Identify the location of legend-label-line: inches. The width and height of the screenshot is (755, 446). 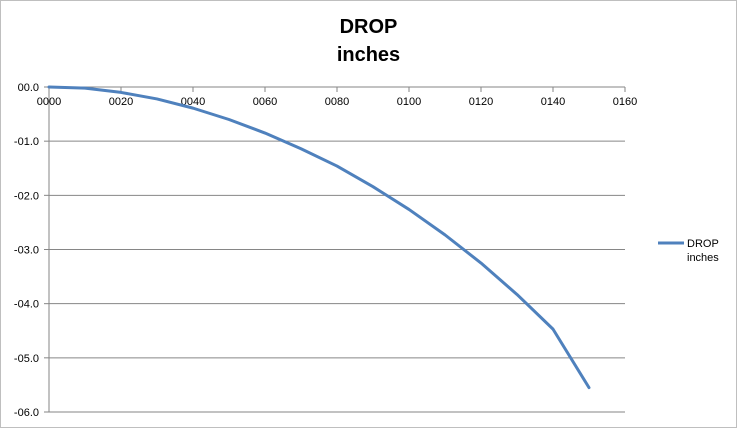
(703, 258).